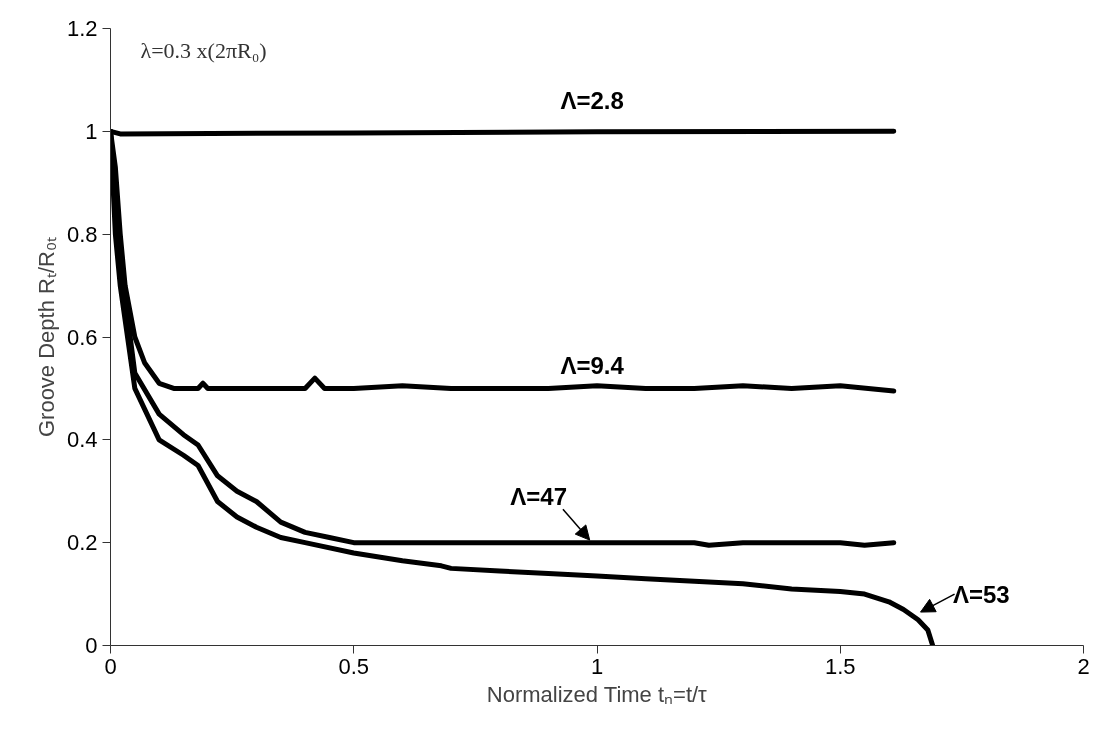 The height and width of the screenshot is (745, 1105). Describe the element at coordinates (82, 440) in the screenshot. I see `y-tick-label: 0.4` at that location.